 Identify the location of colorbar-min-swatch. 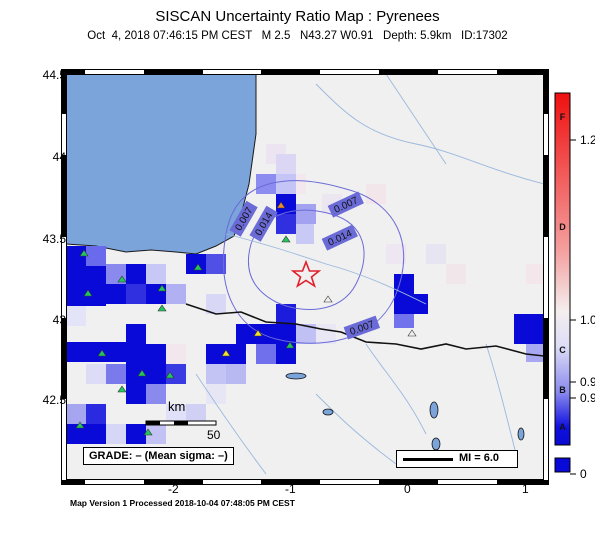
(562, 465).